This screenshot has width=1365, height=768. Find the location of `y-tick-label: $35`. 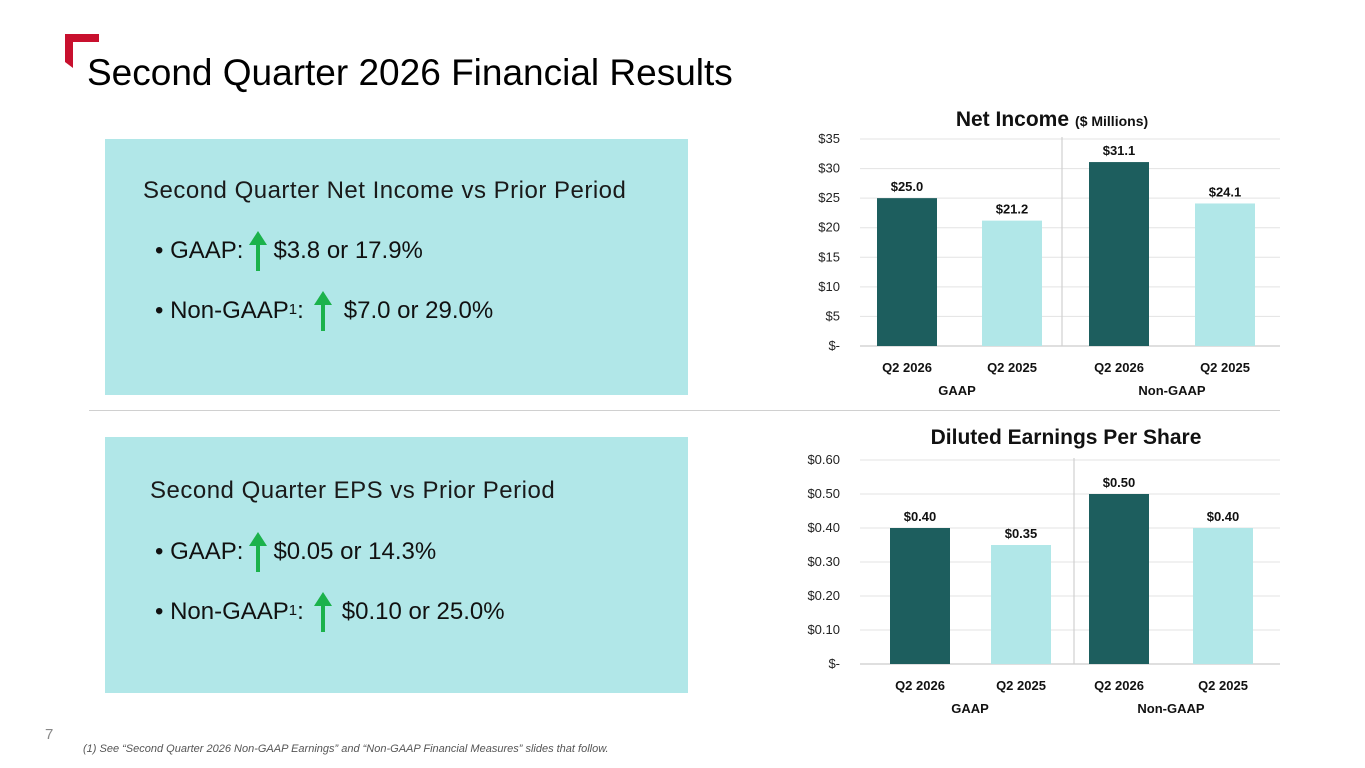

y-tick-label: $35 is located at coordinates (829, 138).